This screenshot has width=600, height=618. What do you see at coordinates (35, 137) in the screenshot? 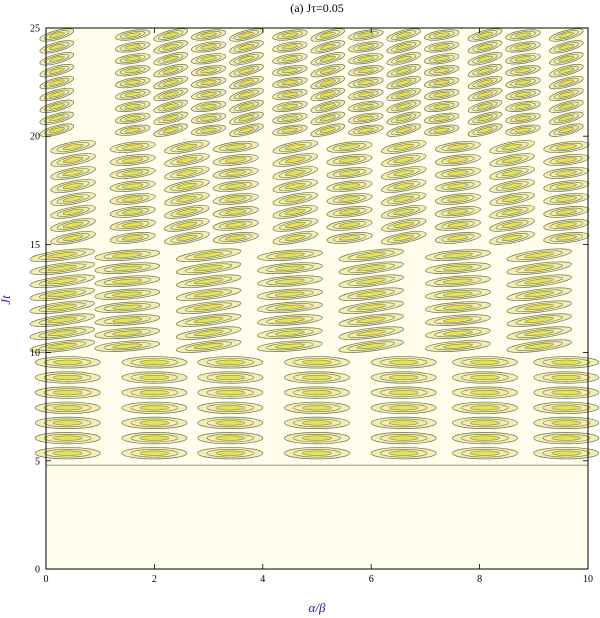
I see `y-tick-label: 20` at bounding box center [35, 137].